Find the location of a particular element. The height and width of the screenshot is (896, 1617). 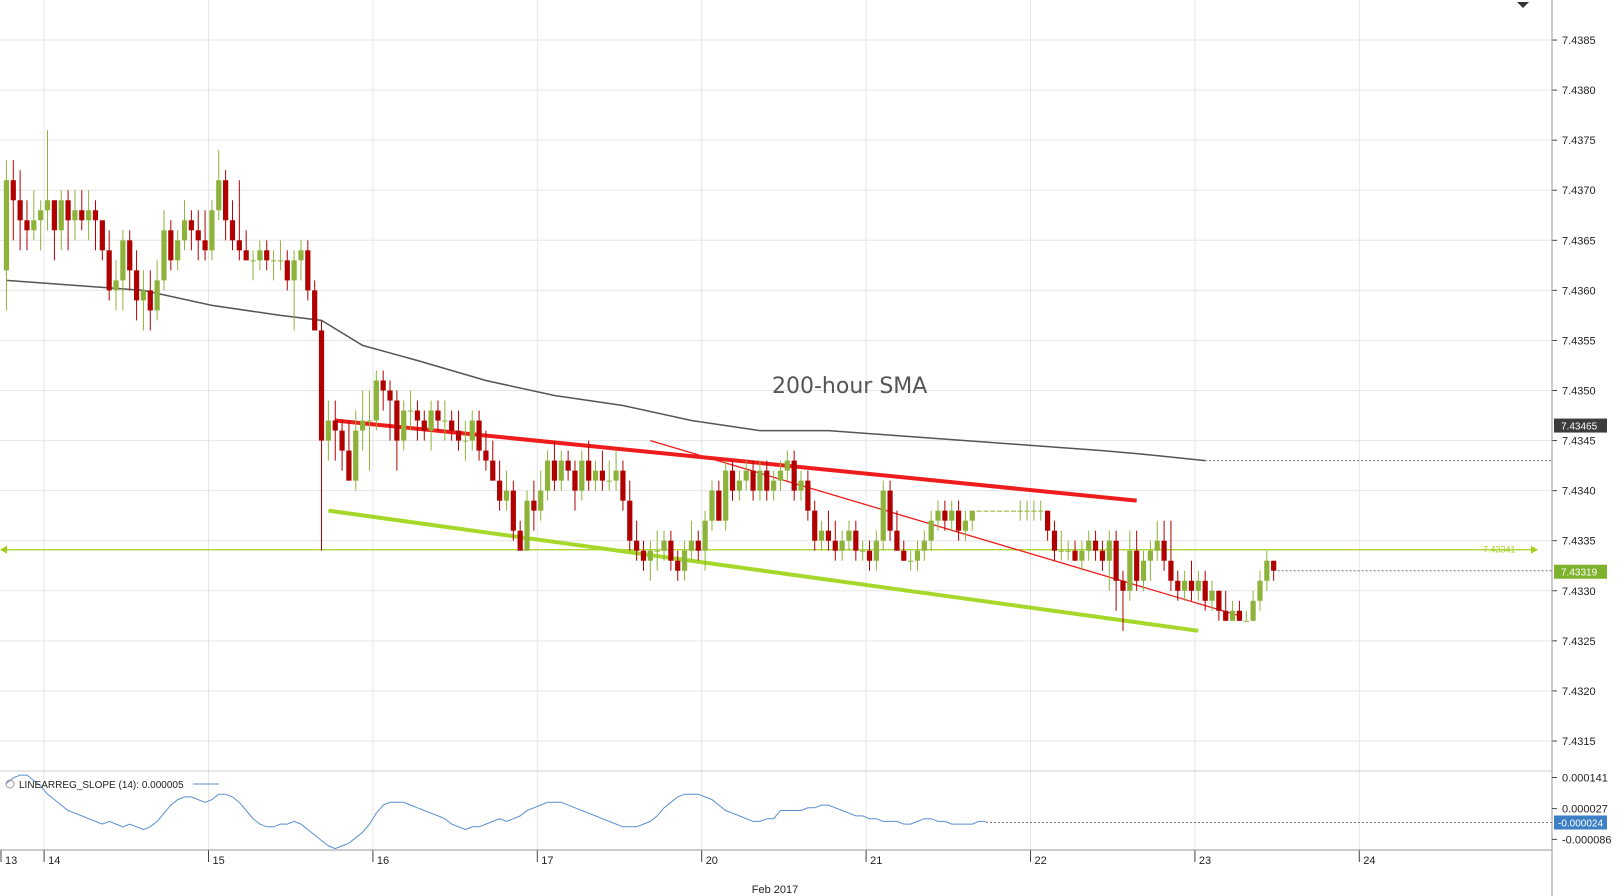

price-tick-label: 7.4365 is located at coordinates (1579, 241).